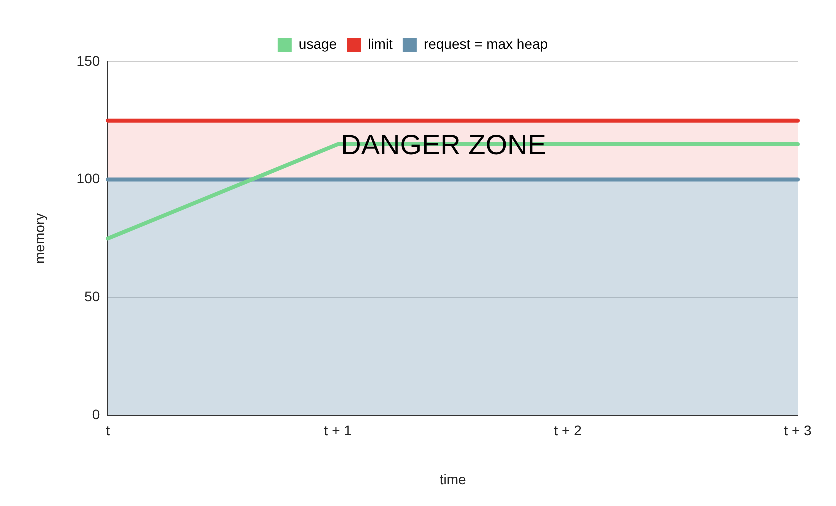 The image size is (836, 506). I want to click on y-tick-label: 150, so click(88, 60).